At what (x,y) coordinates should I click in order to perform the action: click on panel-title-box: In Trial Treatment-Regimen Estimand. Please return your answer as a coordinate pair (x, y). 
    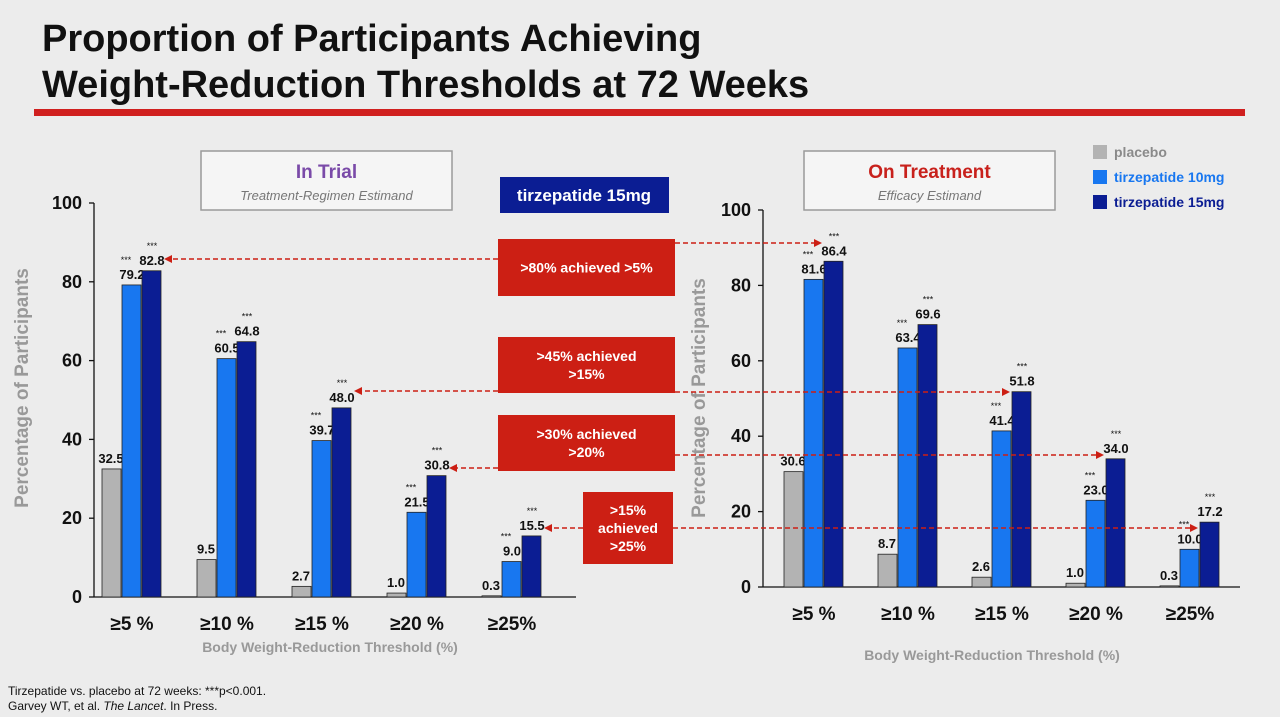
    Looking at the image, I should click on (326, 180).